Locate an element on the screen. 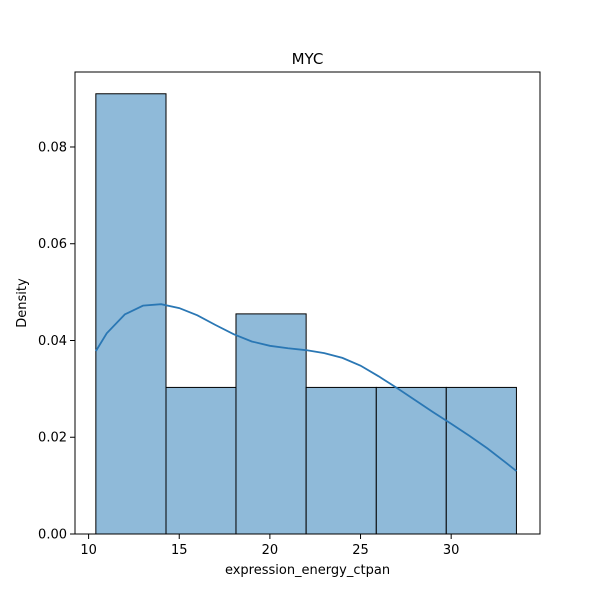 The width and height of the screenshot is (600, 600). y-axis: 0.00 0.02 0.04 0.06 0.08 is located at coordinates (56, 341).